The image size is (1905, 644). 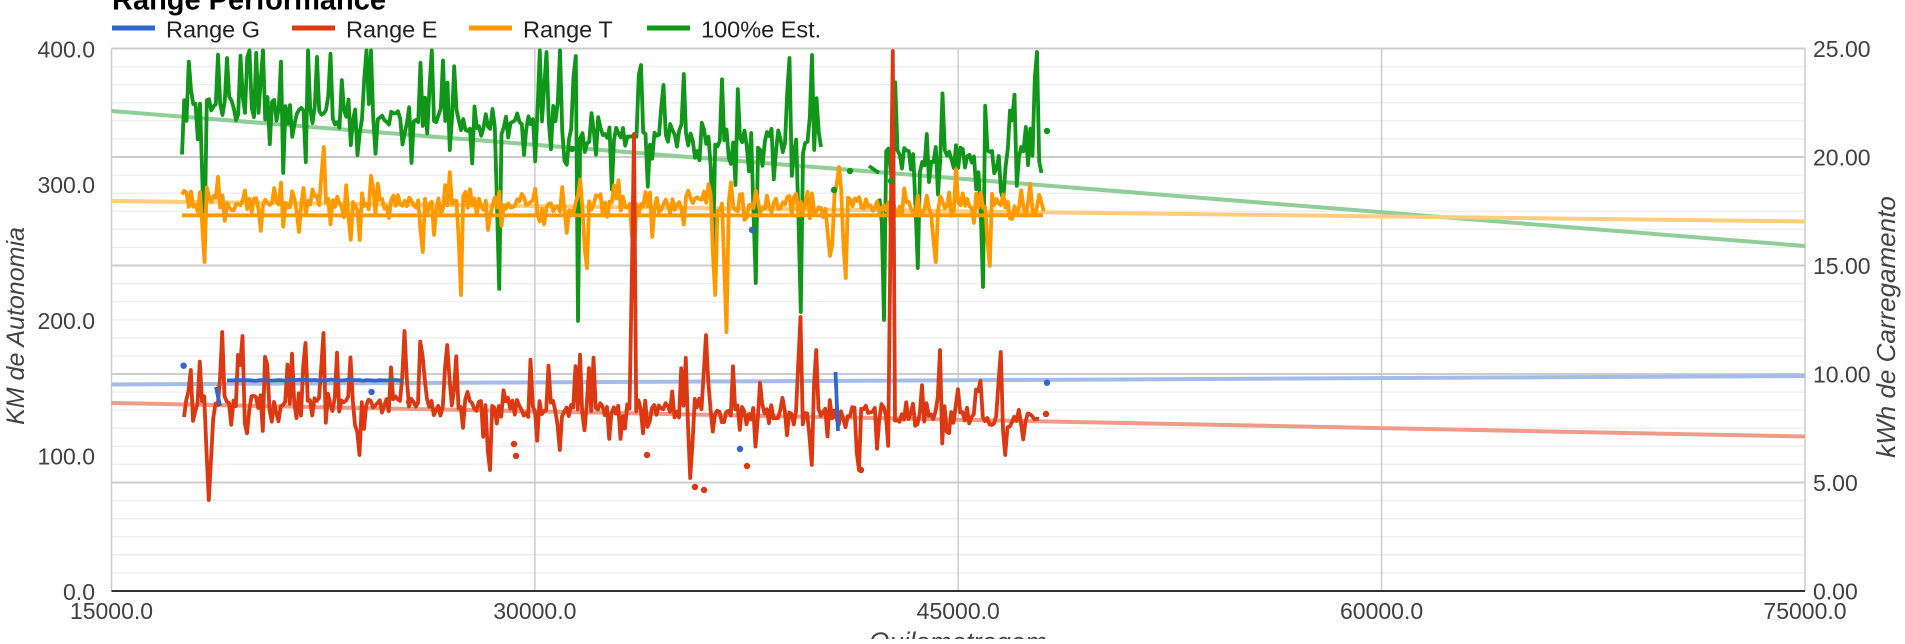 What do you see at coordinates (79, 592) in the screenshot?
I see `svg-text: 0.0` at bounding box center [79, 592].